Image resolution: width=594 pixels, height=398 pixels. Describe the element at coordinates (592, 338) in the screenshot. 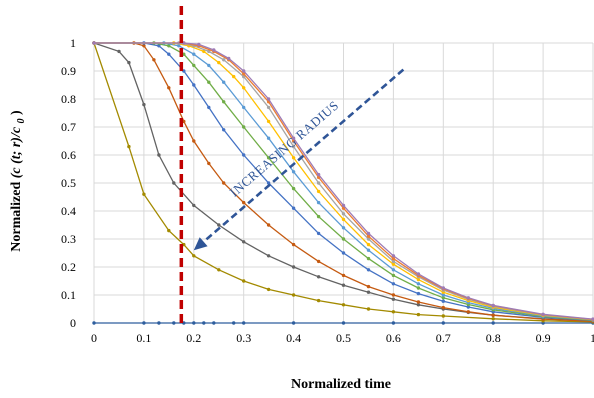

I see `x-tick-label: 1` at that location.